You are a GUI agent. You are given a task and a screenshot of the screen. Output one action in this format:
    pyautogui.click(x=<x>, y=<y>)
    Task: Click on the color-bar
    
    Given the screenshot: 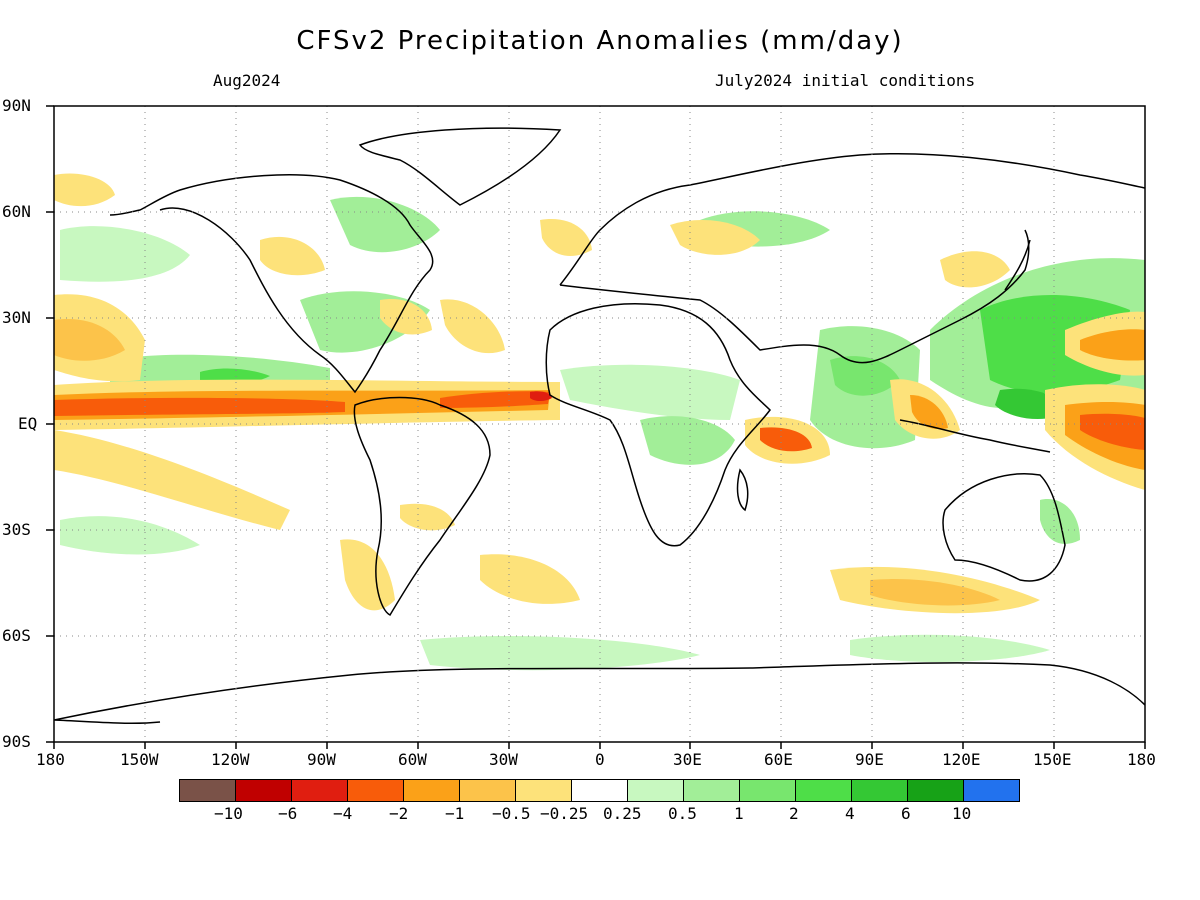 What is the action you would take?
    pyautogui.click(x=599, y=790)
    